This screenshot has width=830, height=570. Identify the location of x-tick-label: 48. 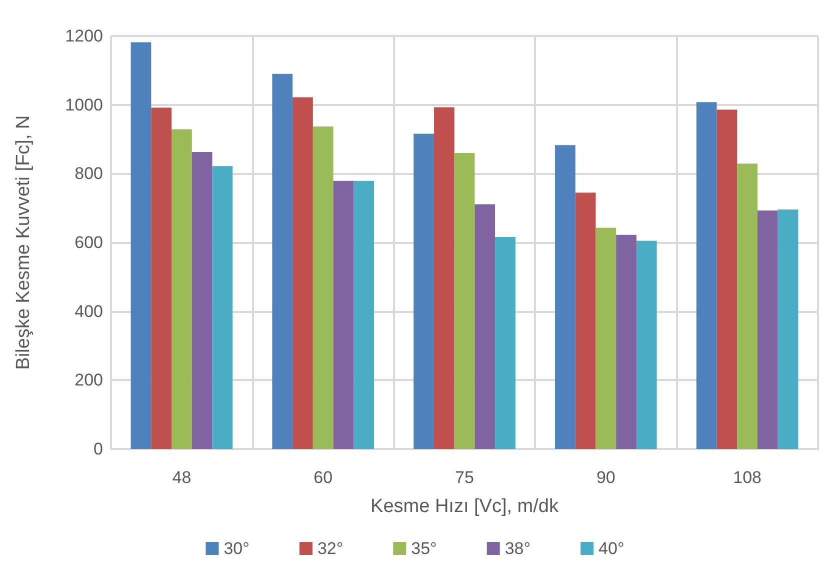
(182, 477).